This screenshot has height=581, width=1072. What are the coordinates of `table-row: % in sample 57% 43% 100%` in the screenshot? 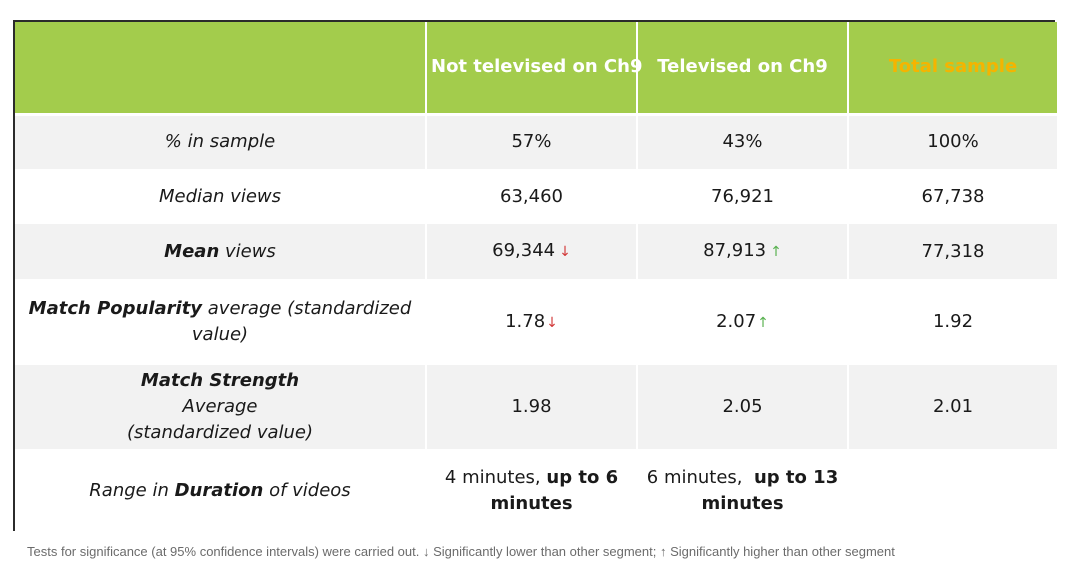 It's located at (536, 141).